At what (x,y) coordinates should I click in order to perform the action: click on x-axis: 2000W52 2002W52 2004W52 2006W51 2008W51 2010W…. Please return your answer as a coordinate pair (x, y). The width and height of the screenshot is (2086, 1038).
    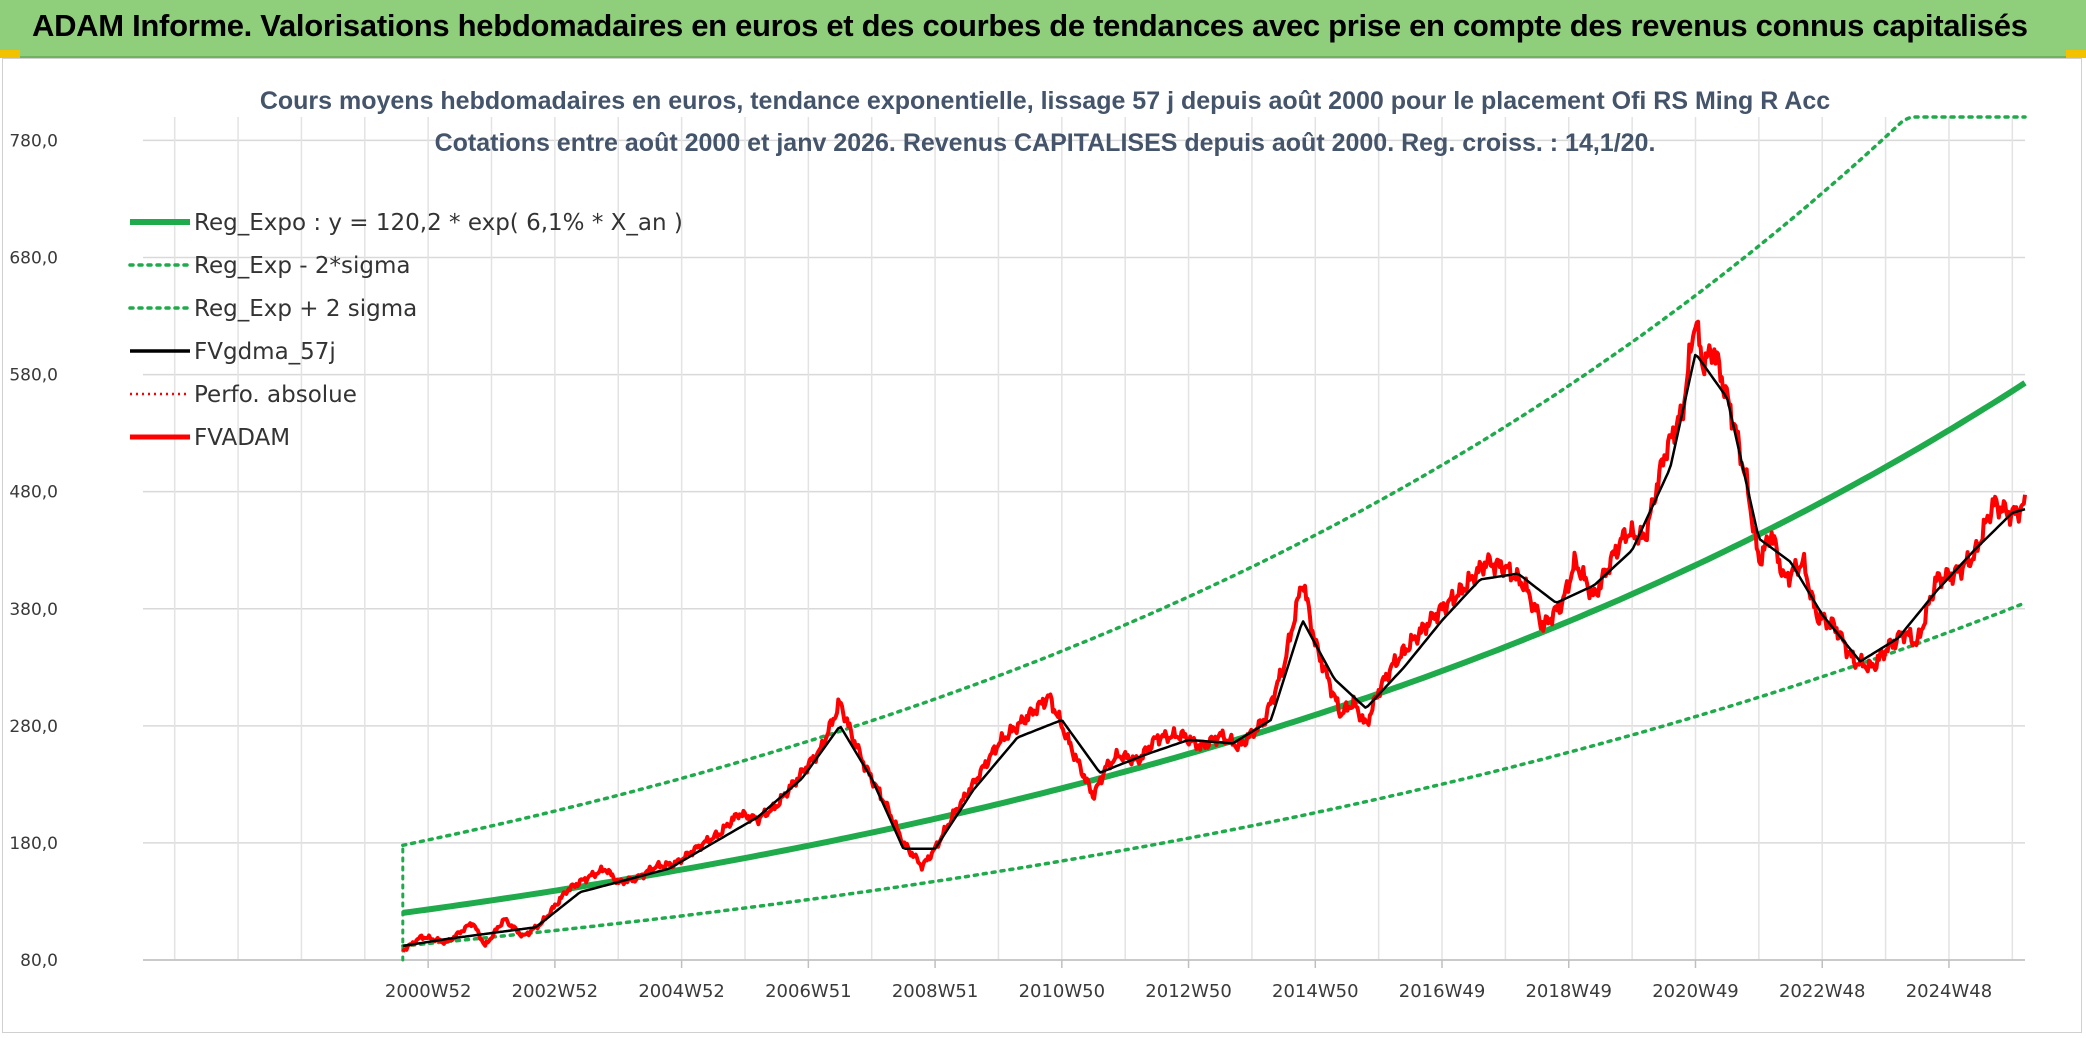
    Looking at the image, I should click on (1188, 981).